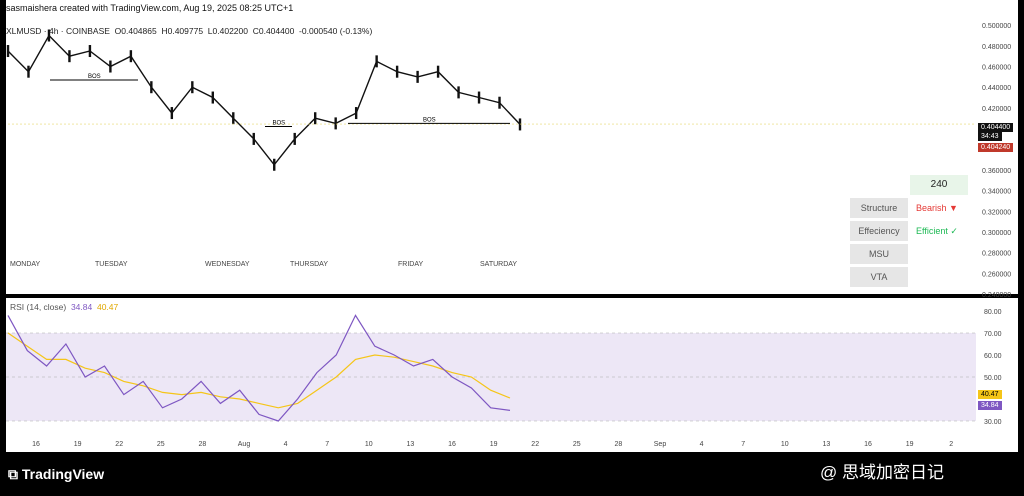  Describe the element at coordinates (996, 274) in the screenshot. I see `price-tick-label: 0.260000` at that location.